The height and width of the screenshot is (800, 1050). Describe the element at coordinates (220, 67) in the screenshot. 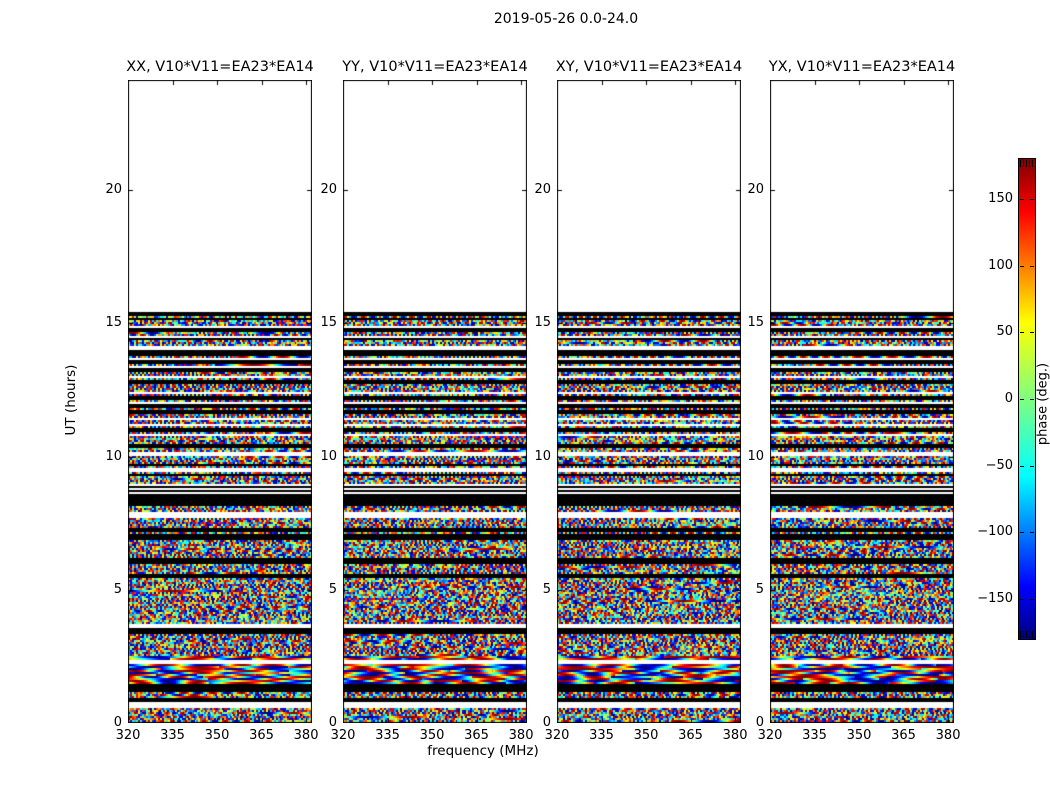

I see `panel-title: XX, V10*V11=EA23*EA14` at that location.